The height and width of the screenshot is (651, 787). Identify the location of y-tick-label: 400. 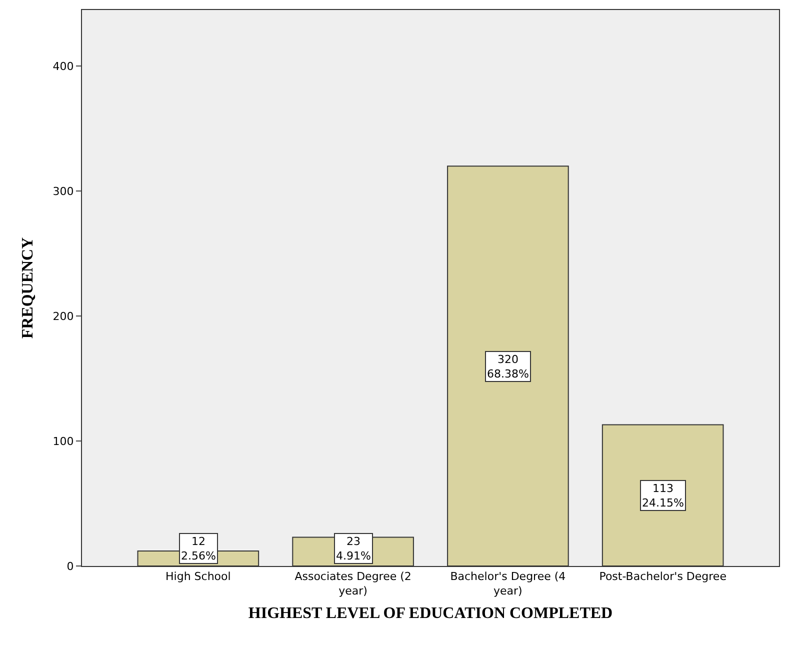
(63, 67).